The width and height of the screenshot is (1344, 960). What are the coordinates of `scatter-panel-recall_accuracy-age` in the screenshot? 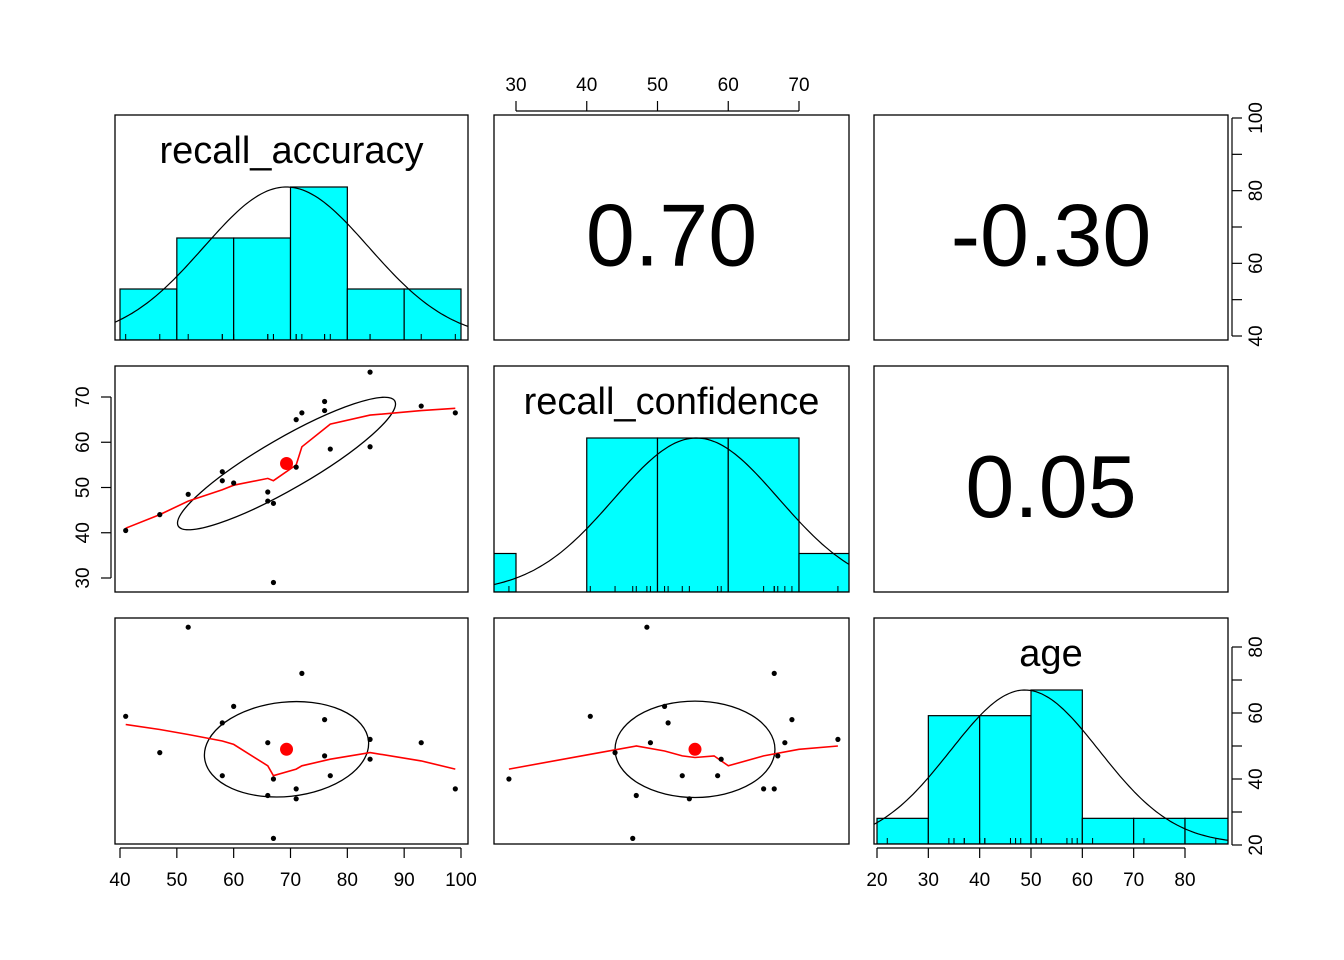 It's located at (290, 733).